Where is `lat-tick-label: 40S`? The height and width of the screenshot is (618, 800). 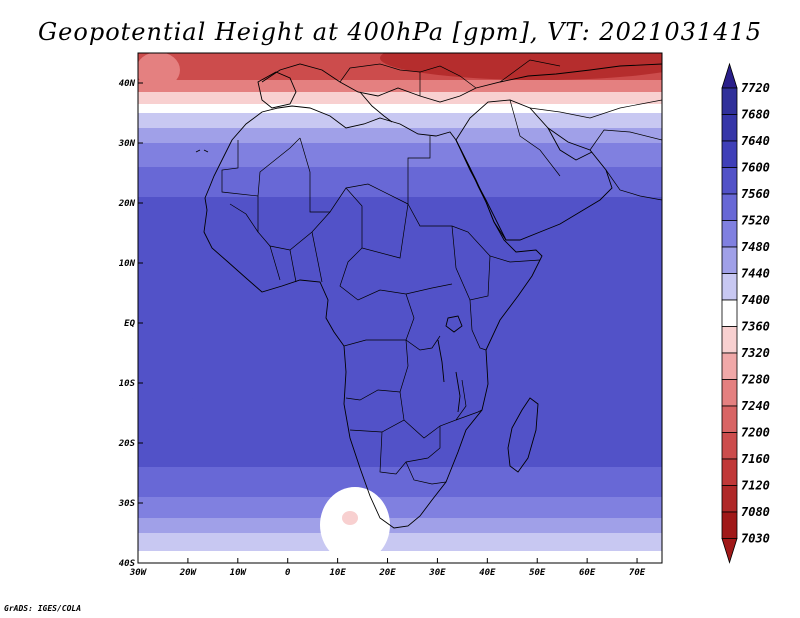 lat-tick-label: 40S is located at coordinates (127, 564).